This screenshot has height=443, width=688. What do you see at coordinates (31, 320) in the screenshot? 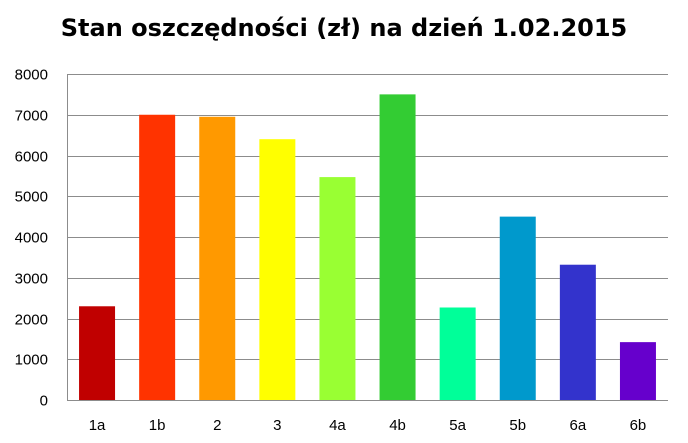
I see `y-tick-label-2000: 2000` at bounding box center [31, 320].